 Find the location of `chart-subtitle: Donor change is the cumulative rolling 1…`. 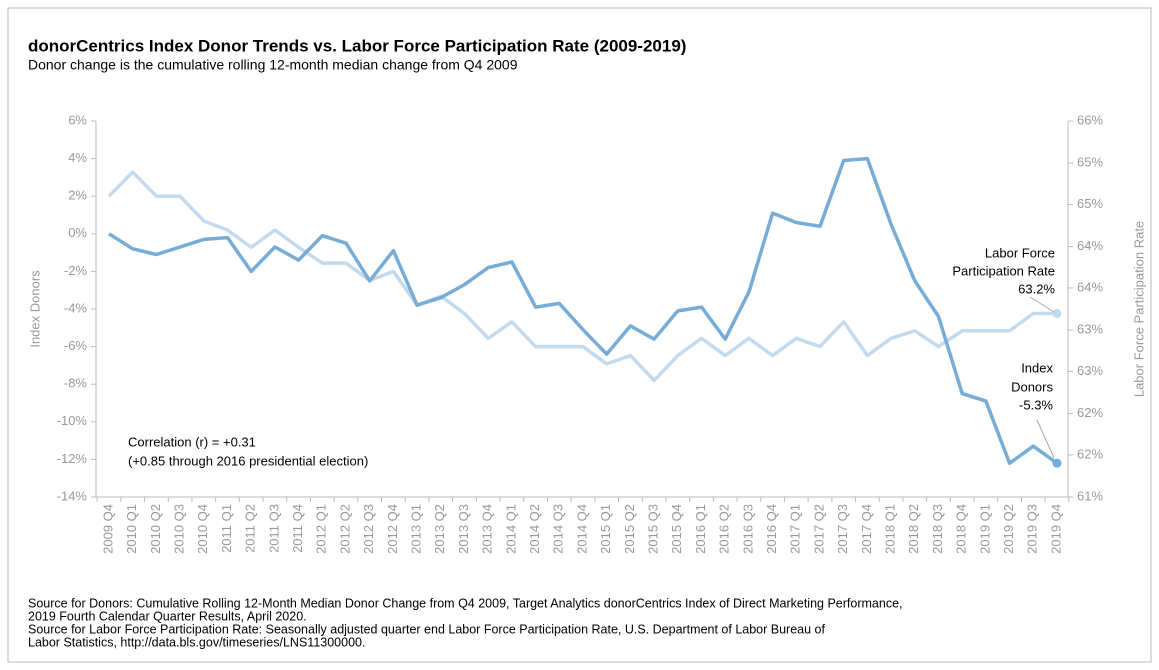

chart-subtitle: Donor change is the cumulative rolling 1… is located at coordinates (273, 65).